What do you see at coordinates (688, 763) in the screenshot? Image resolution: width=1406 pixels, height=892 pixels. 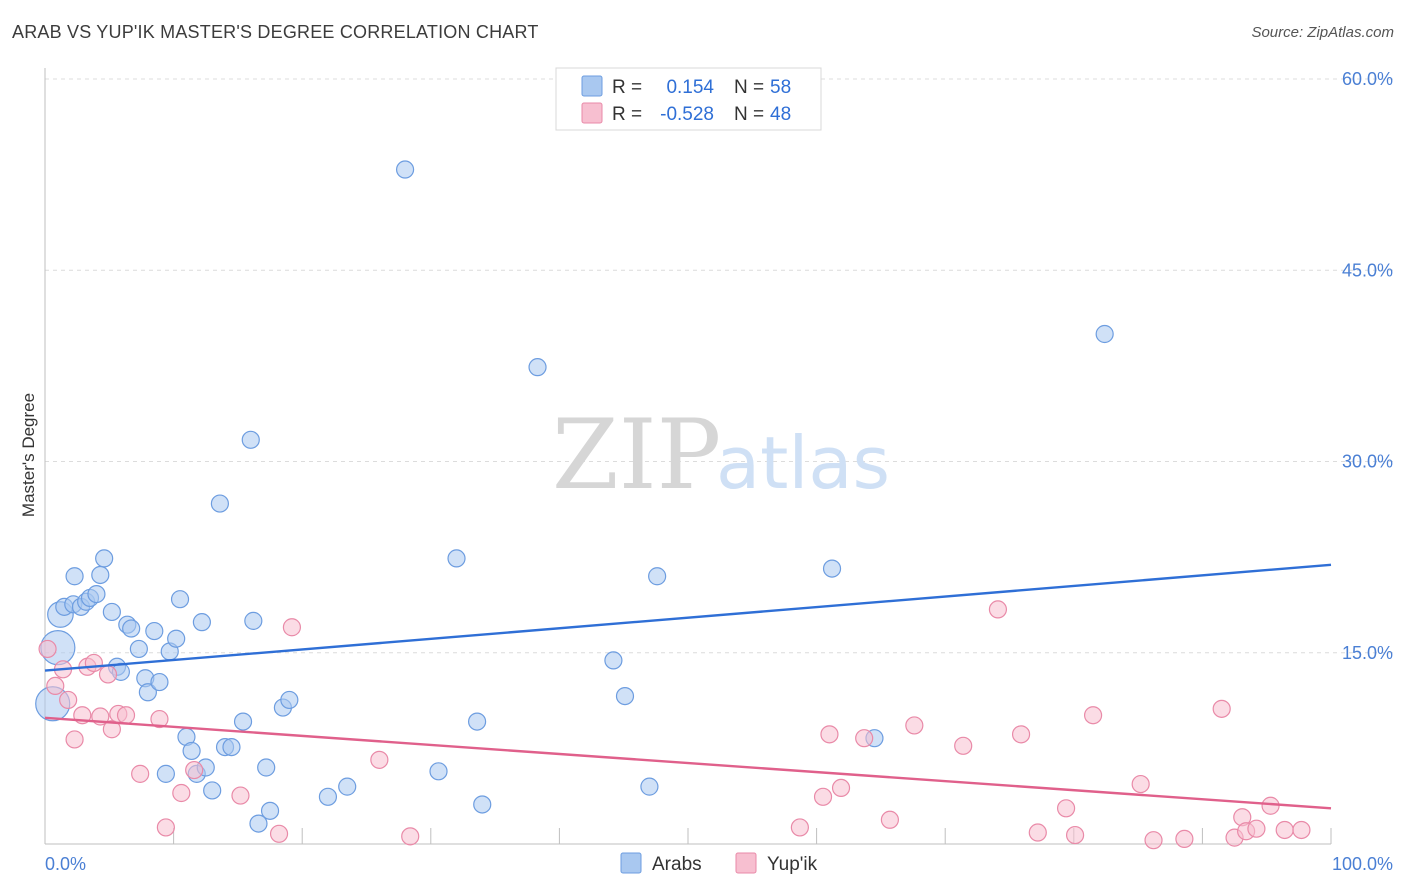 I see `yupik-trend-line` at bounding box center [688, 763].